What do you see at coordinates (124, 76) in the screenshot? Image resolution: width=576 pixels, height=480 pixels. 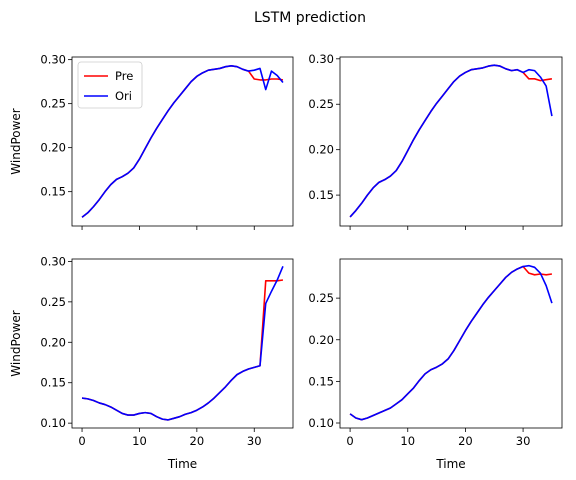 I see `legend-label-pre: Pre` at bounding box center [124, 76].